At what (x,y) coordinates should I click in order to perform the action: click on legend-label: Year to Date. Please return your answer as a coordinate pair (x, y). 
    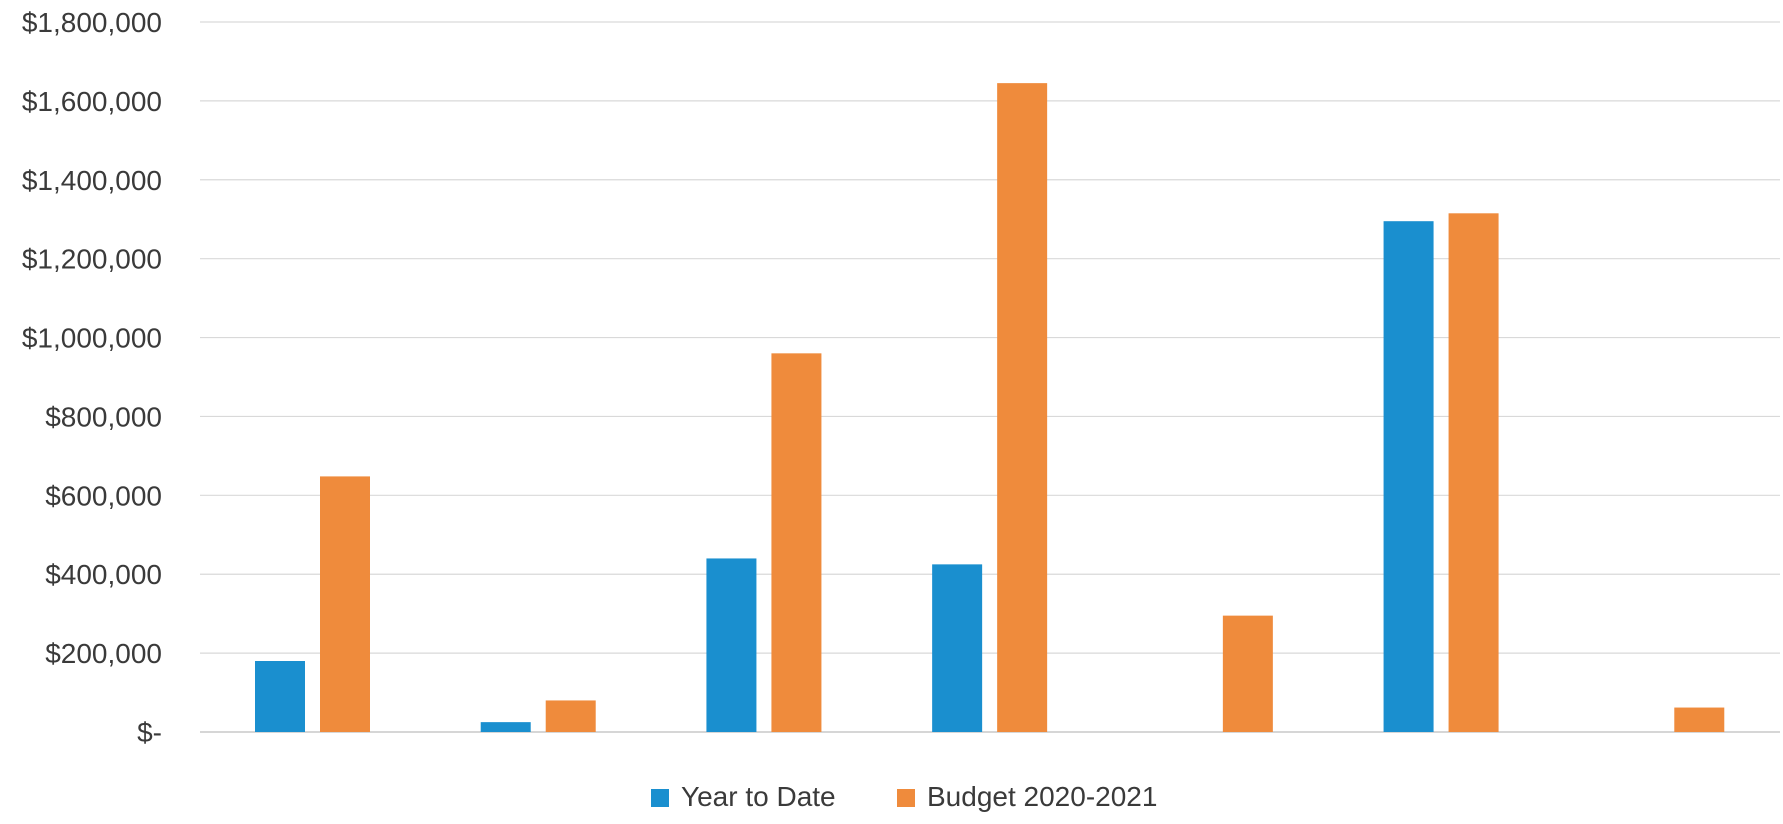
    Looking at the image, I should click on (758, 796).